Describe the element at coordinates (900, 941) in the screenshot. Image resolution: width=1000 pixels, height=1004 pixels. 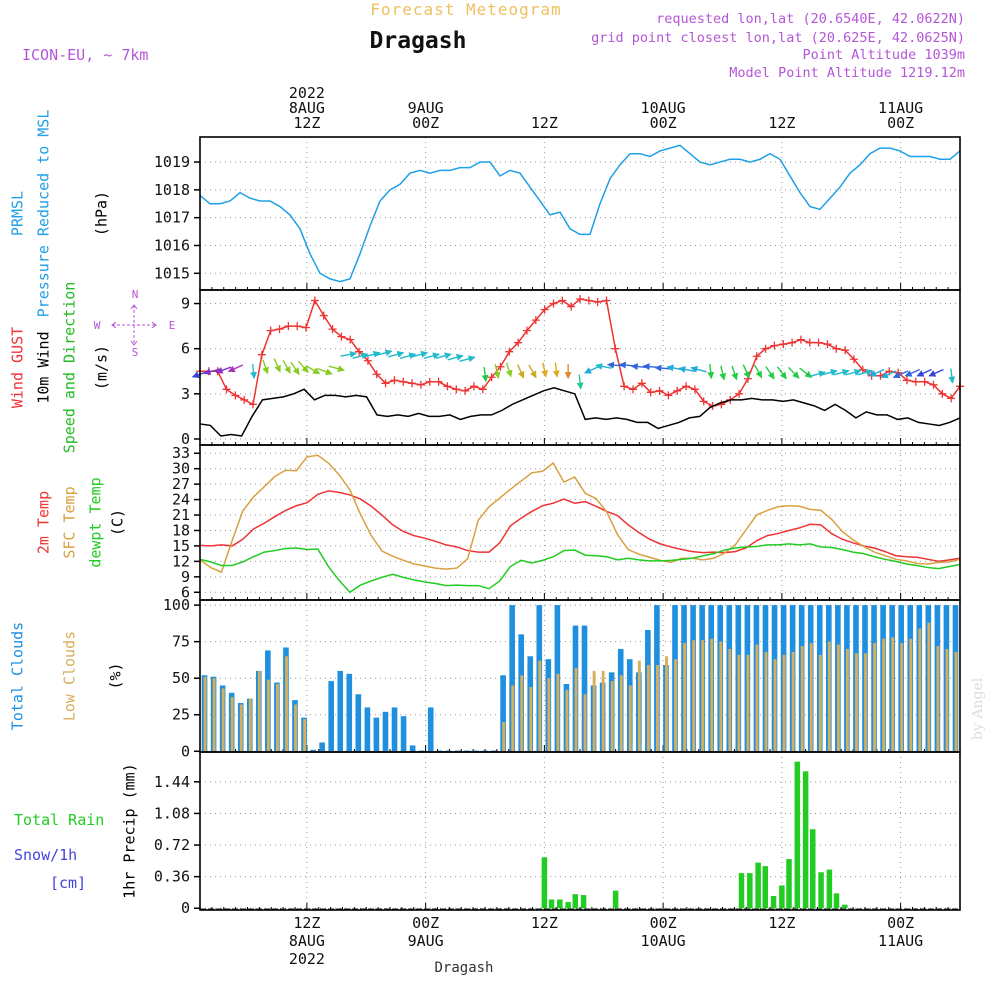
I see `time-label-bottom: 11AUG` at that location.